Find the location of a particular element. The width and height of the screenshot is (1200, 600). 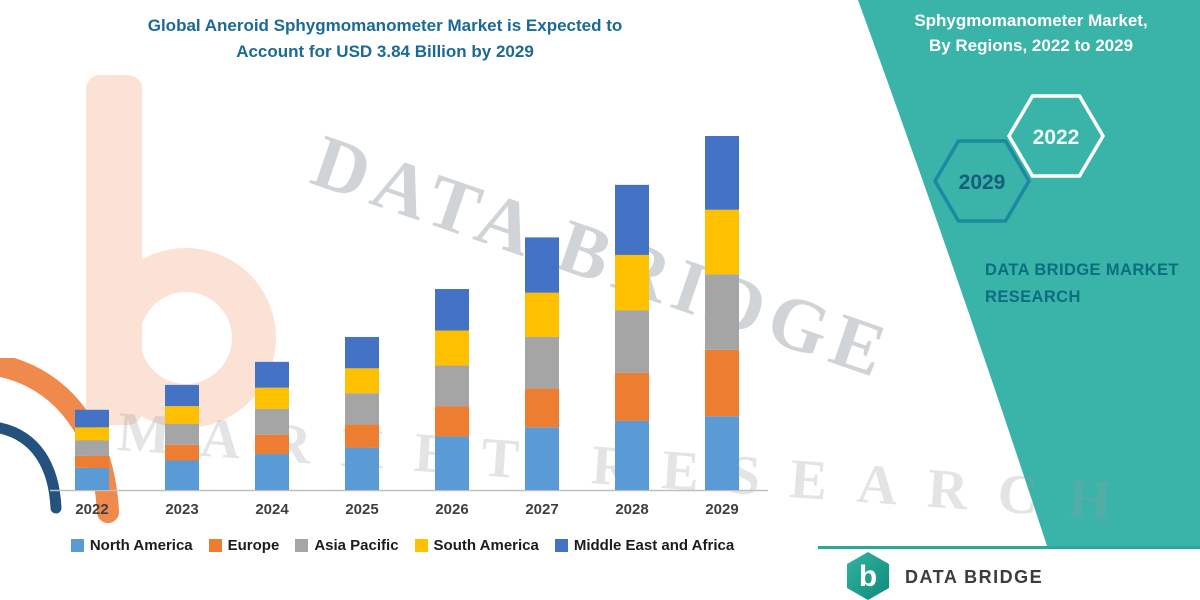

hexagon-2022 is located at coordinates (1056, 136).